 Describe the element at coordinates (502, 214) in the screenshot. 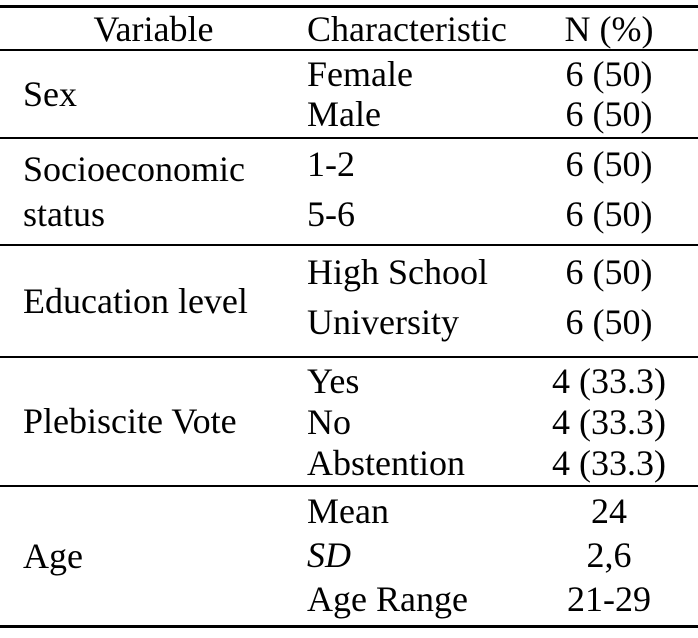

I see `table-row: 5-6 6 (50)` at that location.